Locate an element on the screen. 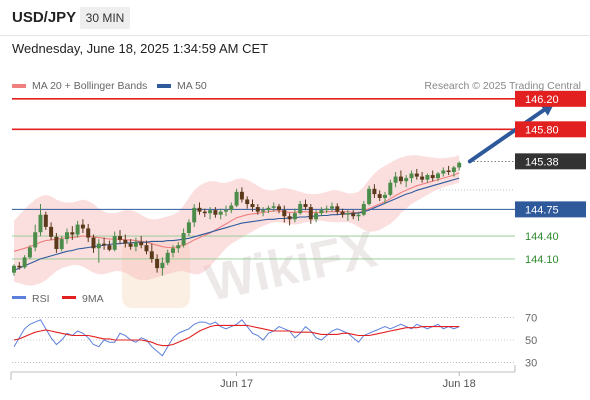 Image resolution: width=590 pixels, height=400 pixels. forecast-arrow-shaft is located at coordinates (506, 136).